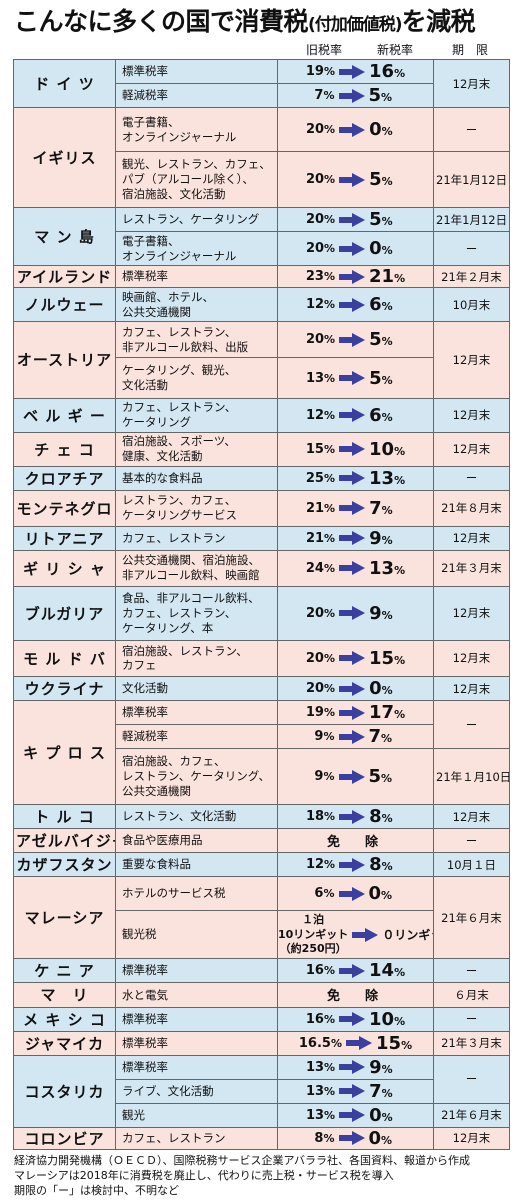  What do you see at coordinates (196, 995) in the screenshot?
I see `category-cell: 水と電気` at bounding box center [196, 995].